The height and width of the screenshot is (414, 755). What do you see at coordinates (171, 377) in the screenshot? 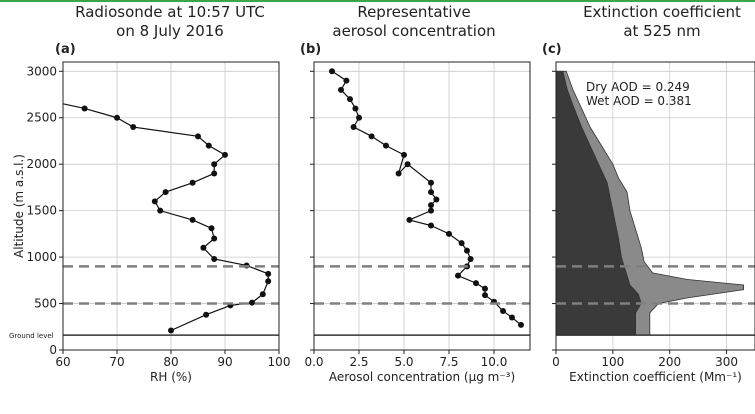
I see `x-axis-label: RH (%)` at bounding box center [171, 377].